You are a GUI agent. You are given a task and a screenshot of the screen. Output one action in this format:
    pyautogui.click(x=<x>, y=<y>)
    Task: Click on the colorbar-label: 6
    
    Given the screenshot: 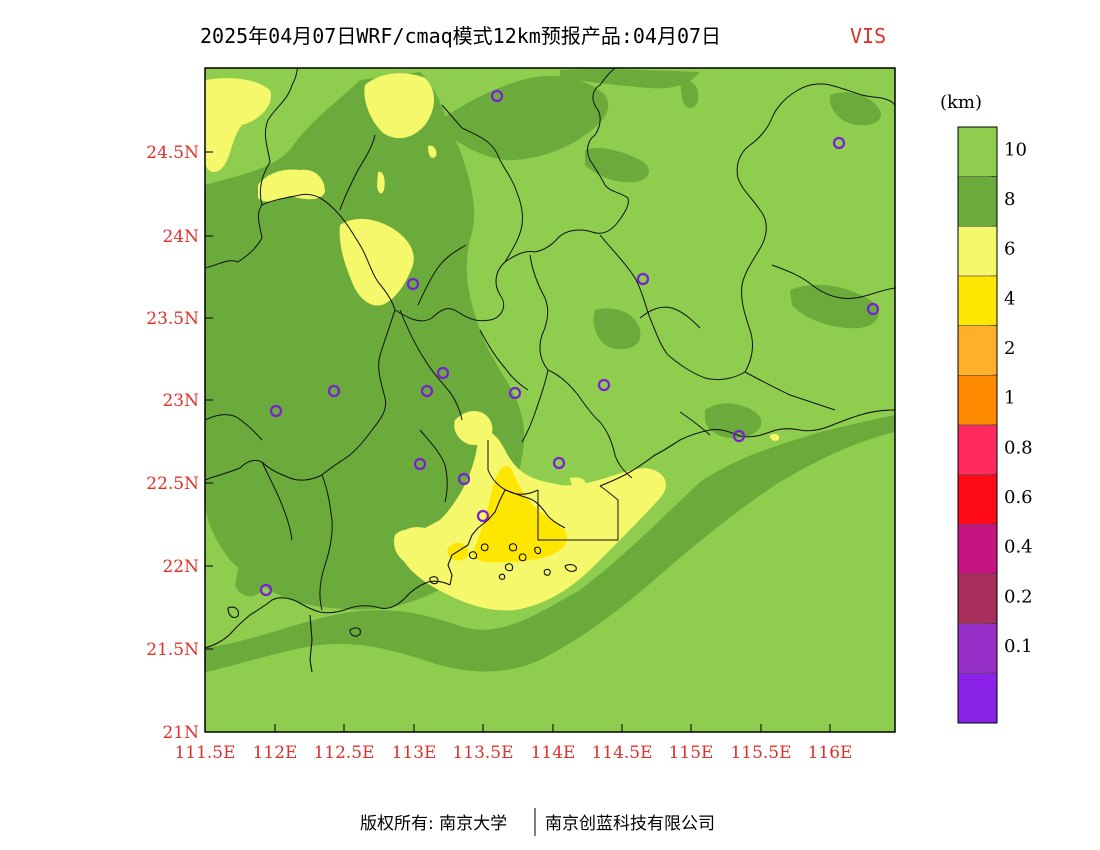 What is the action you would take?
    pyautogui.click(x=1009, y=249)
    